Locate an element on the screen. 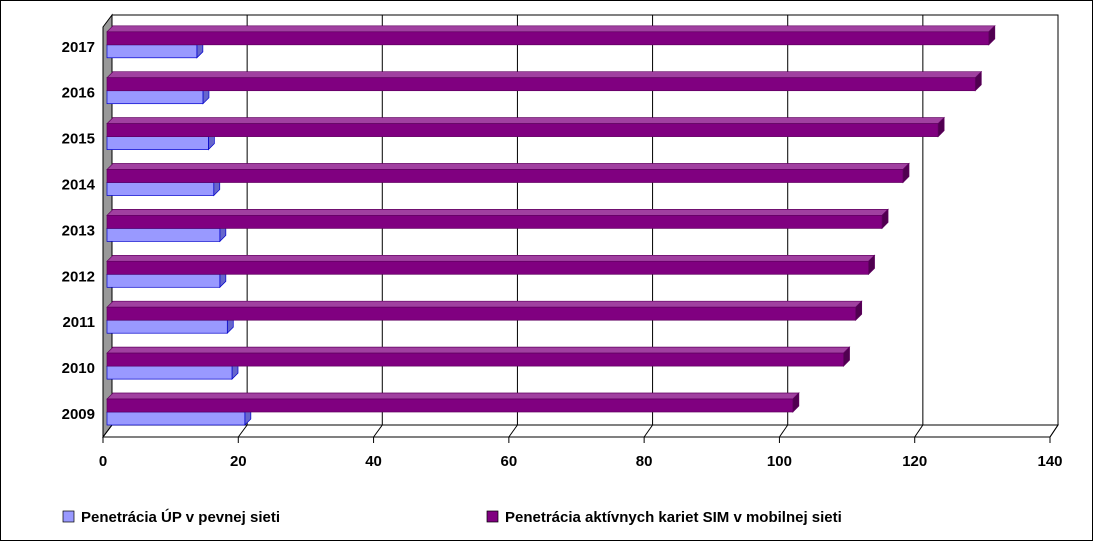 Image resolution: width=1093 pixels, height=546 pixels. y-tick-label: 2013 is located at coordinates (78, 230).